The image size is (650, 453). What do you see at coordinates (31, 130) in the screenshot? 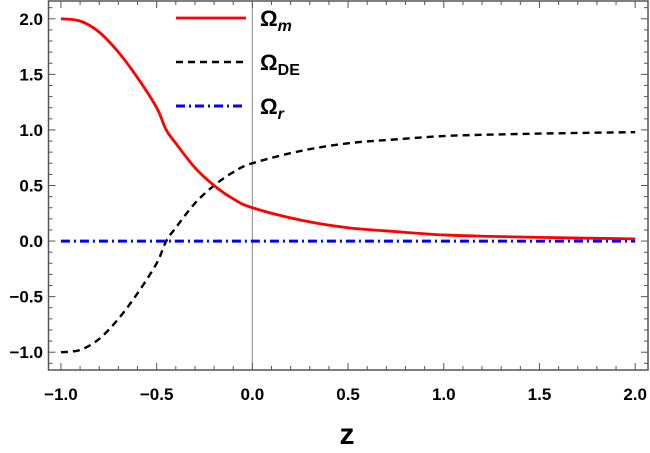
I see `y-tick-label: 1.0` at bounding box center [31, 130].